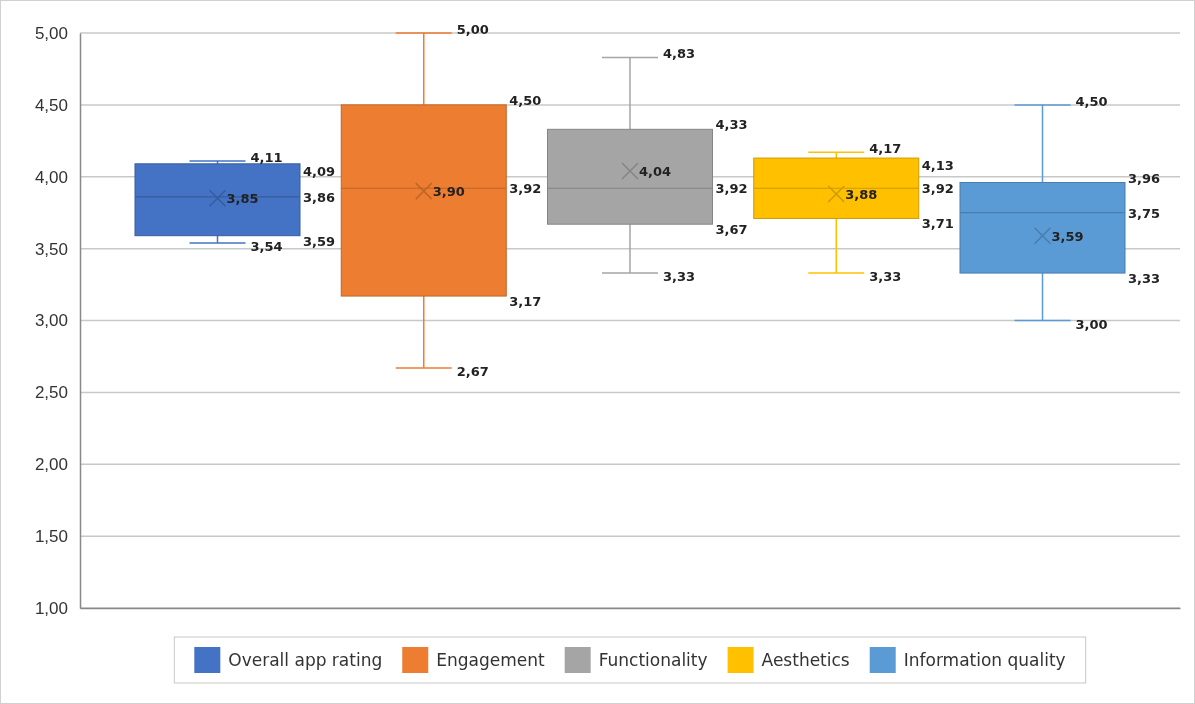 The image size is (1195, 704). I want to click on text: 3,75, so click(1144, 213).